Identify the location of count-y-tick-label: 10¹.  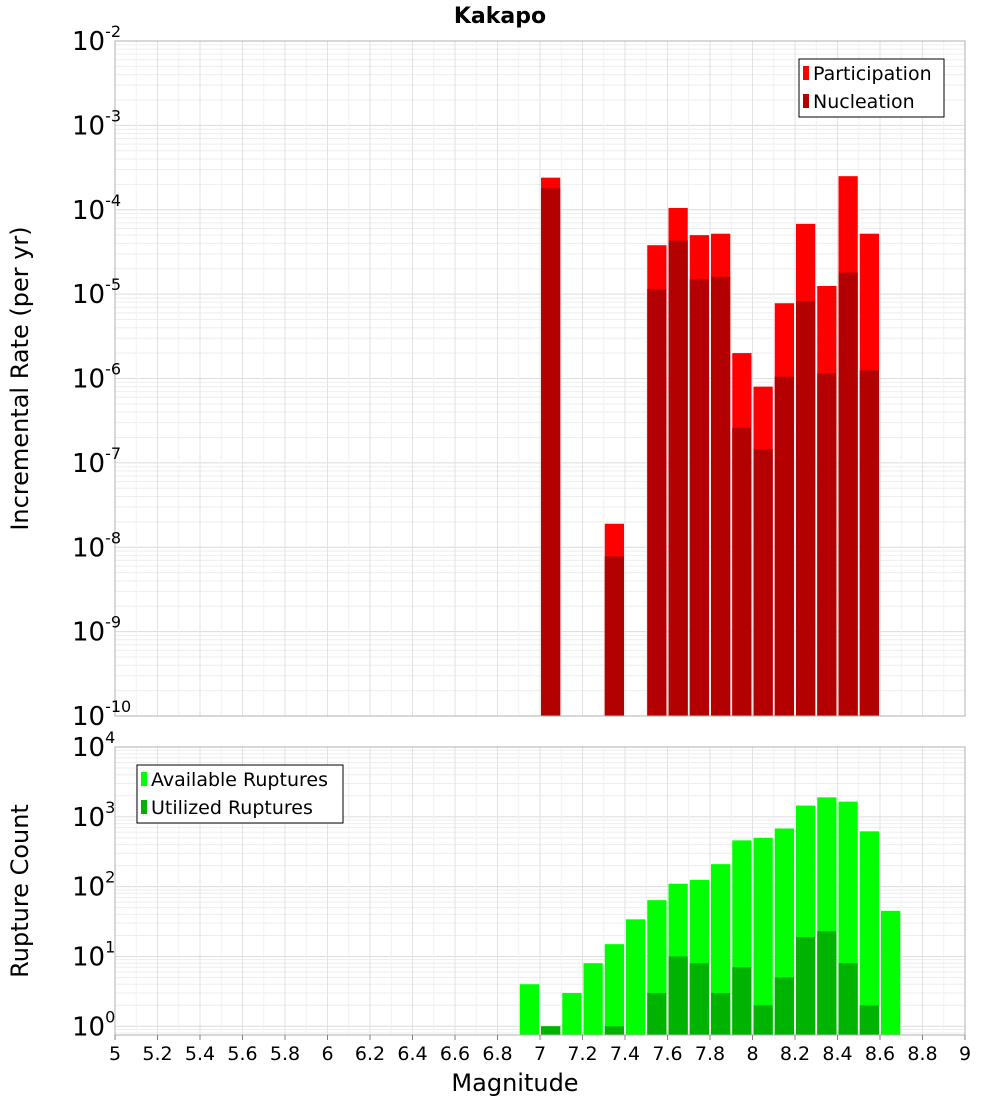
(93, 954).